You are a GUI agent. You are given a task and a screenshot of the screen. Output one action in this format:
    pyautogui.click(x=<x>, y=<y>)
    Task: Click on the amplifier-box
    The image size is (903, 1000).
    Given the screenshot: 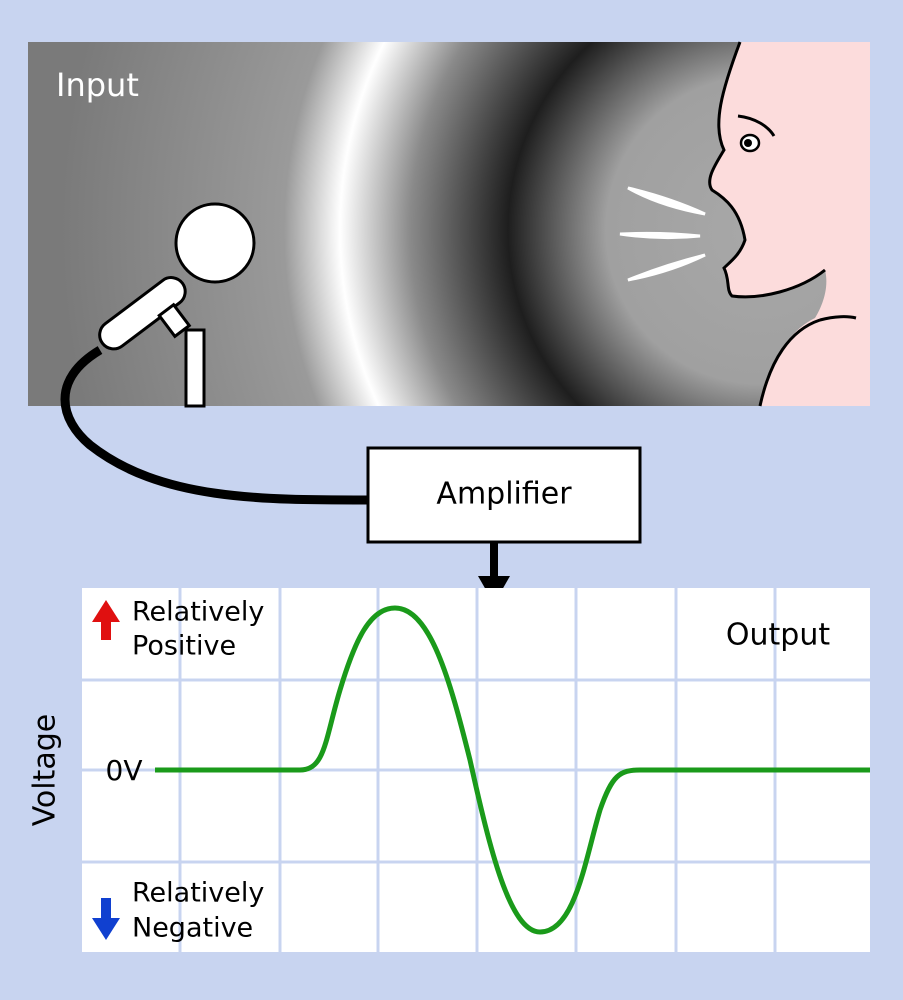 What is the action you would take?
    pyautogui.click(x=504, y=495)
    